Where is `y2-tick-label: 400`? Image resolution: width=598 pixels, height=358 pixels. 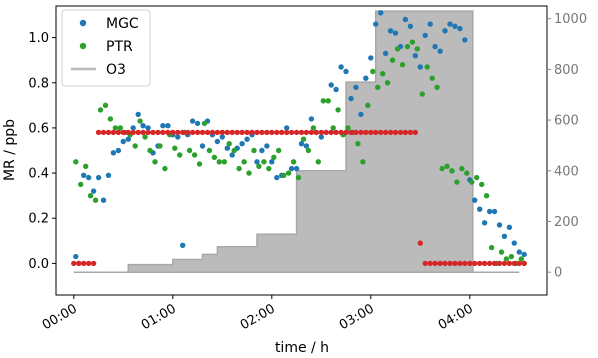
y2-tick-label: 400 is located at coordinates (566, 171).